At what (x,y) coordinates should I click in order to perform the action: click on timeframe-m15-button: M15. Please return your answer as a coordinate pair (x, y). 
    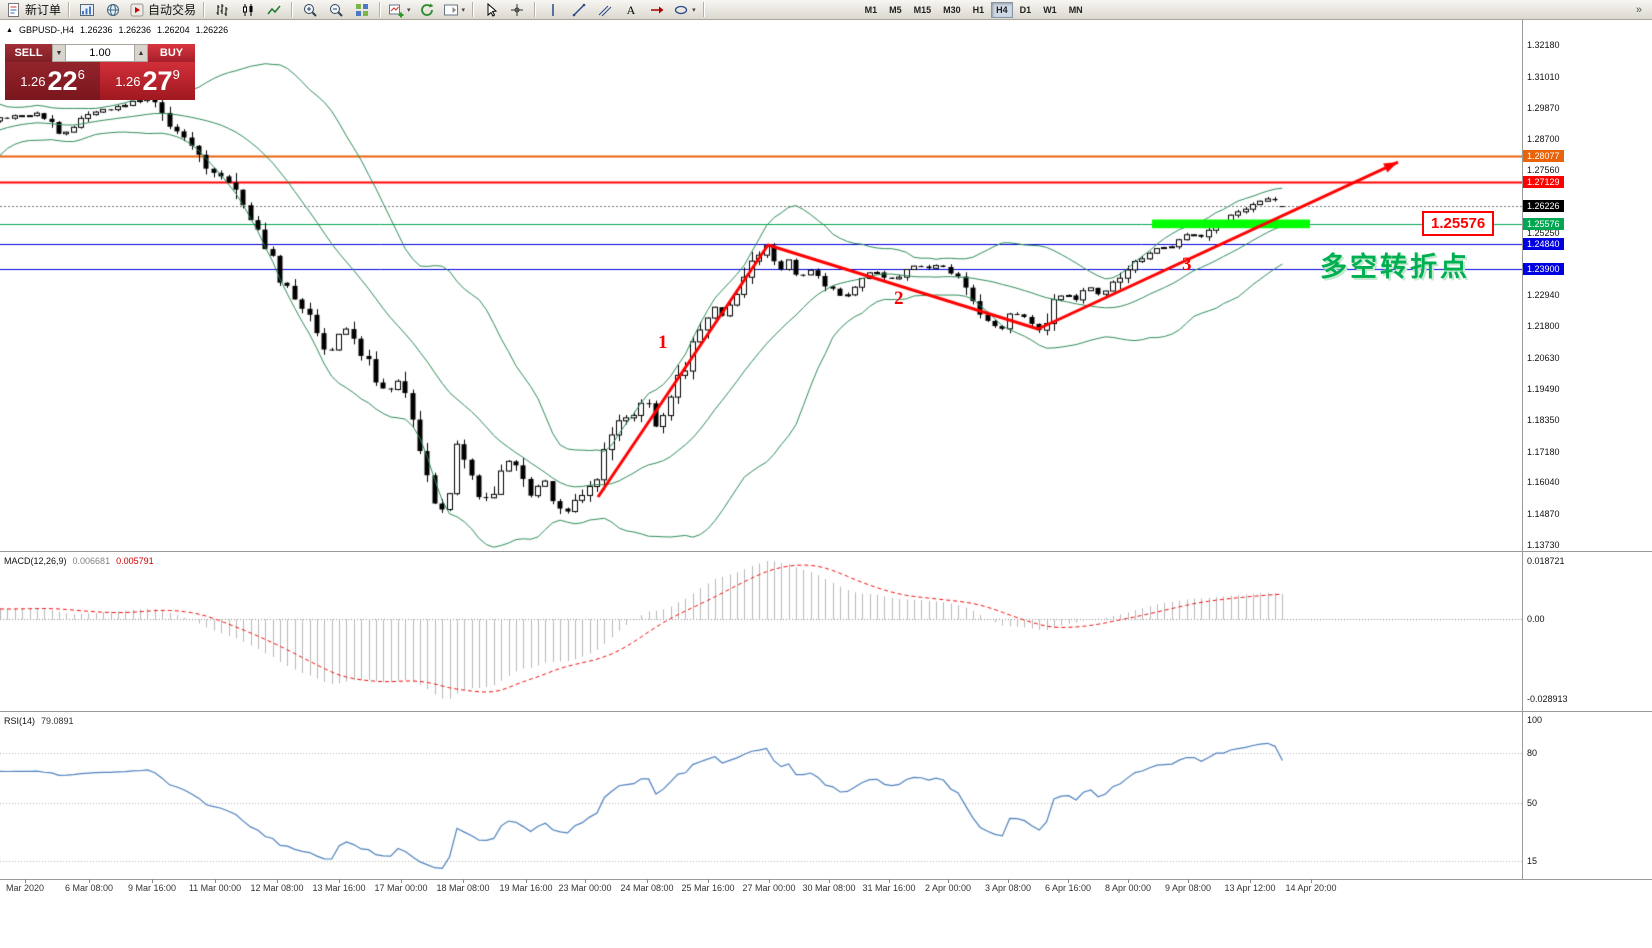
    Looking at the image, I should click on (922, 9).